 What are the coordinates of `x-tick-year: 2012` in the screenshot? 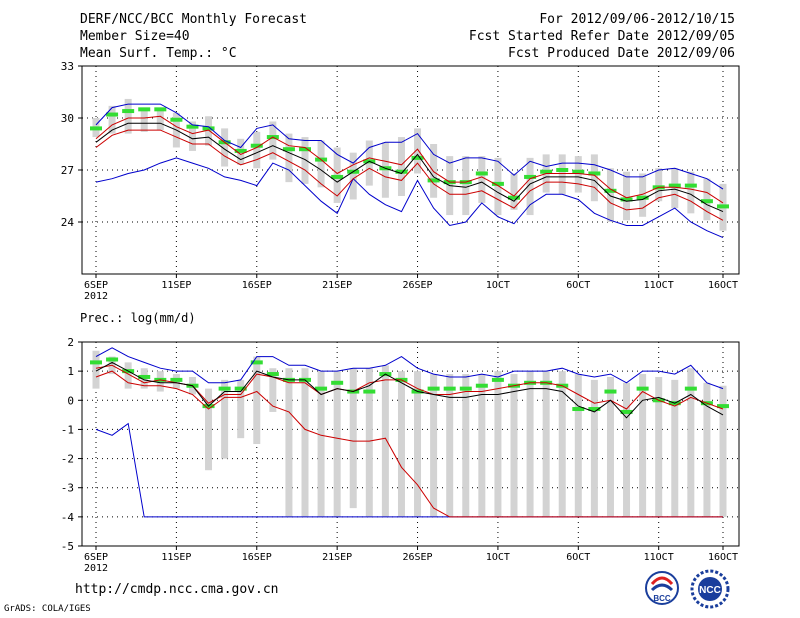 It's located at (96, 568).